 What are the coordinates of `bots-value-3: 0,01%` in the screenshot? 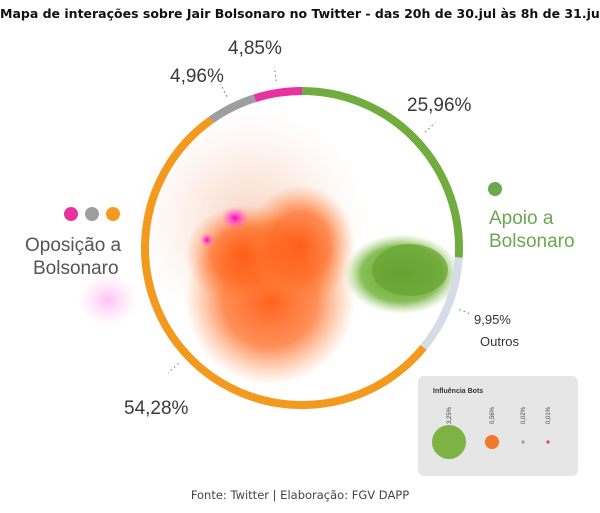 It's located at (549, 415).